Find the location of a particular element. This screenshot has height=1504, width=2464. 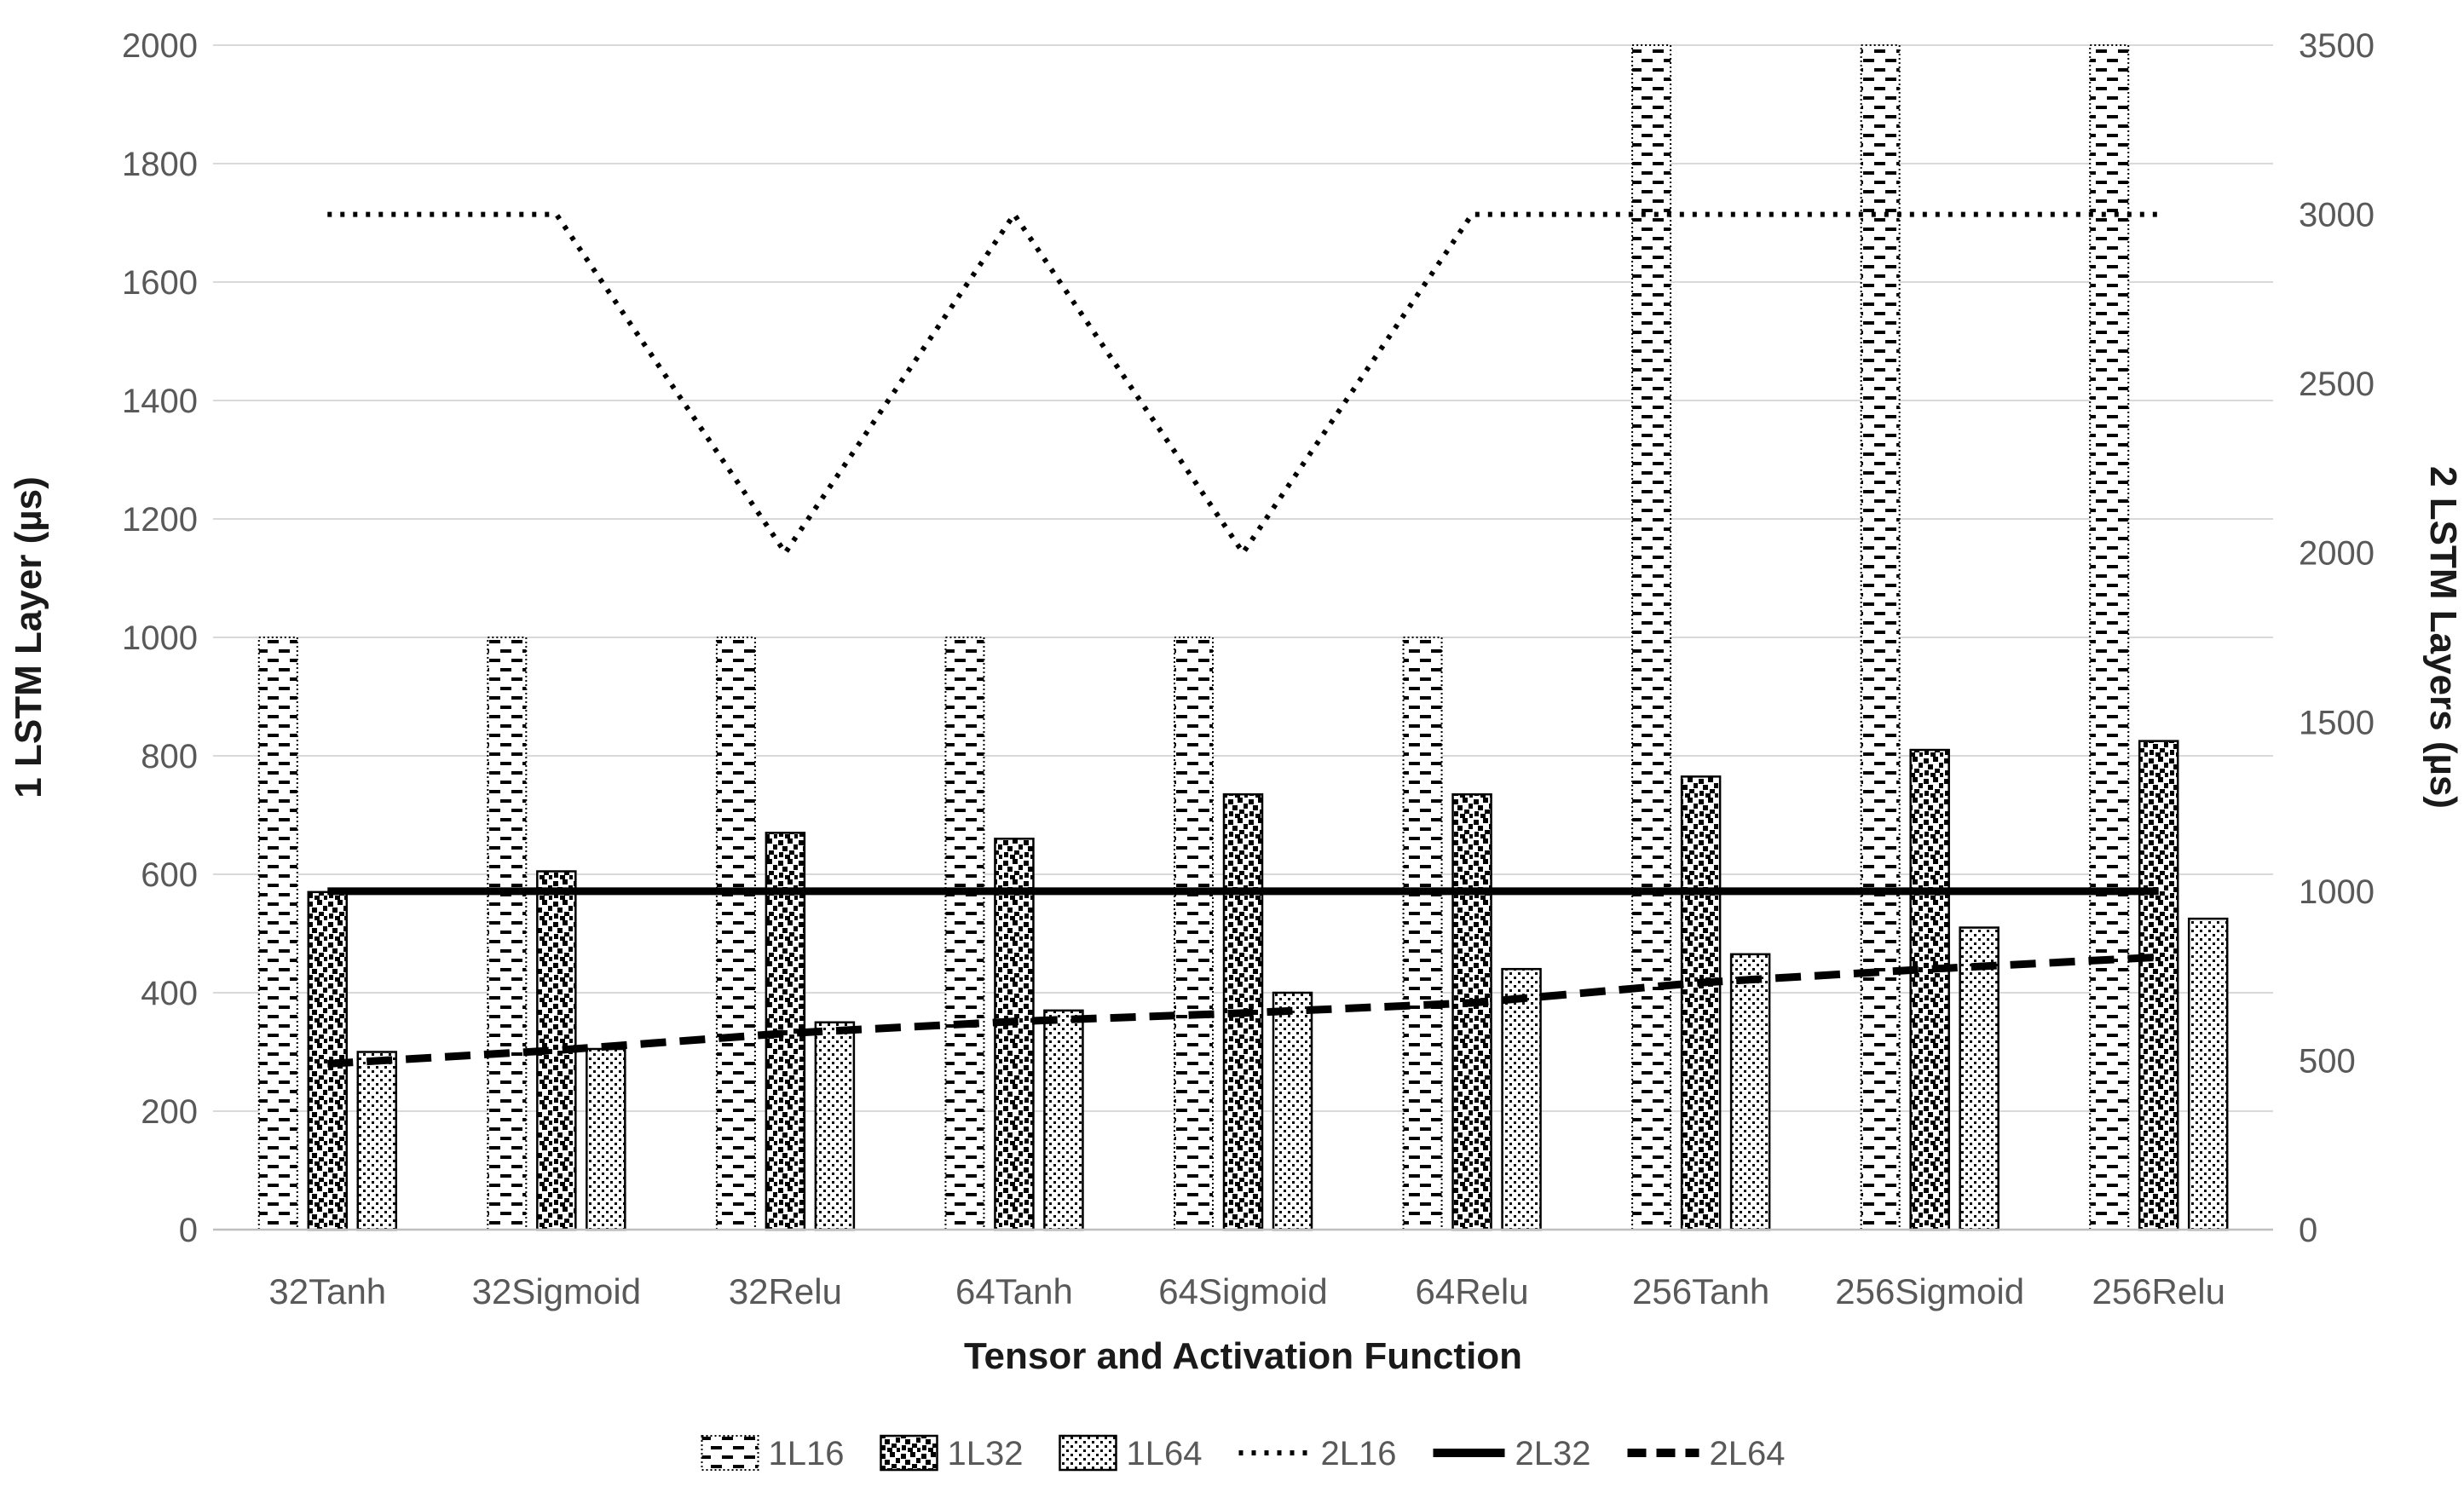

bar-1L16-64Sigmoid is located at coordinates (1194, 933).